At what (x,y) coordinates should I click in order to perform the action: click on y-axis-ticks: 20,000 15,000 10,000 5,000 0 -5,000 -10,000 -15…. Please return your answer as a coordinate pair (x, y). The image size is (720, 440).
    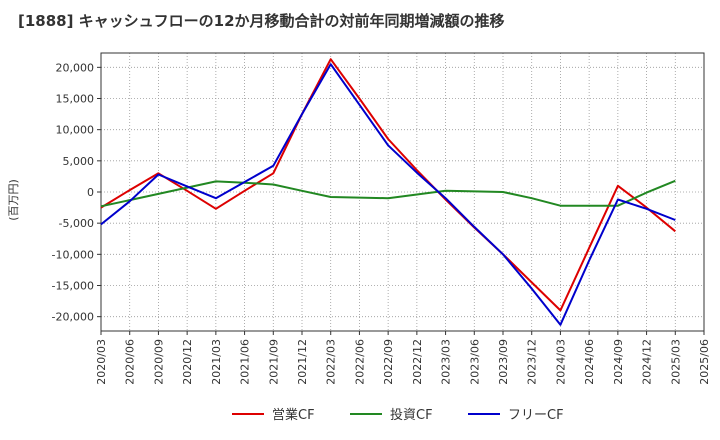
    Looking at the image, I should click on (76, 192).